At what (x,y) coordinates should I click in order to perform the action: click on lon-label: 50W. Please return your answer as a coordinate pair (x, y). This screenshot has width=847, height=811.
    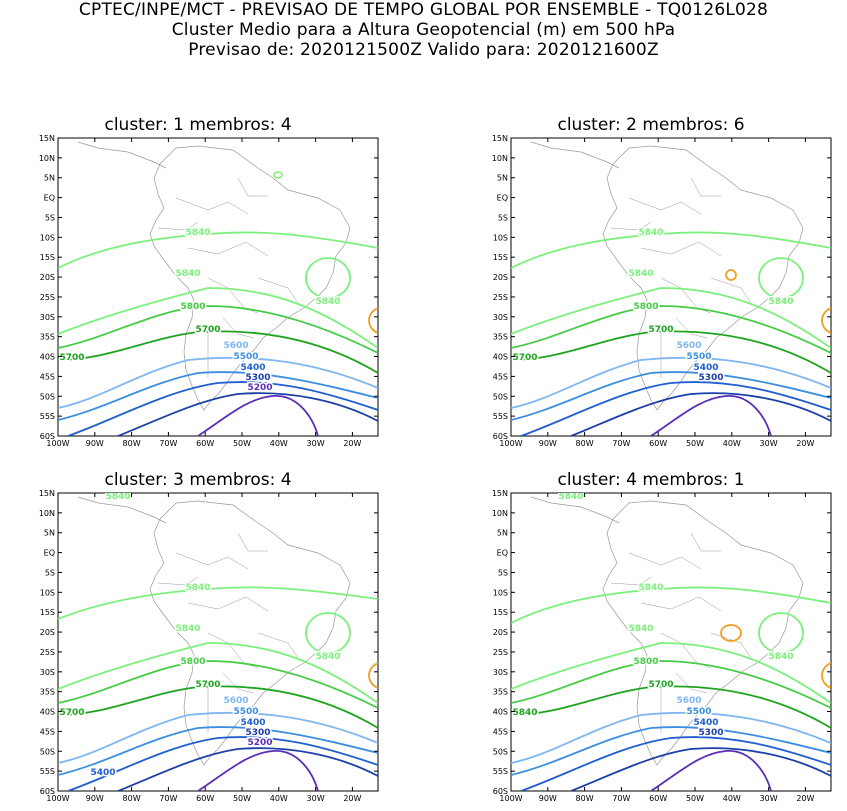
    Looking at the image, I should click on (242, 798).